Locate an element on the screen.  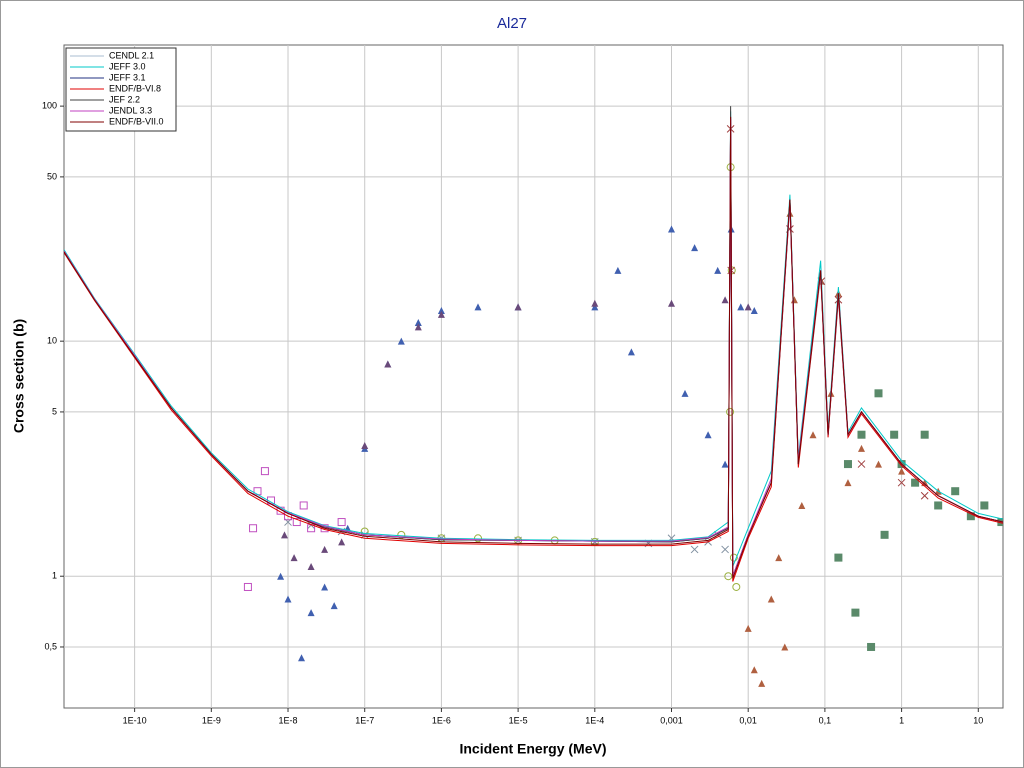
legend-label: JEFF 3.1 is located at coordinates (127, 77).